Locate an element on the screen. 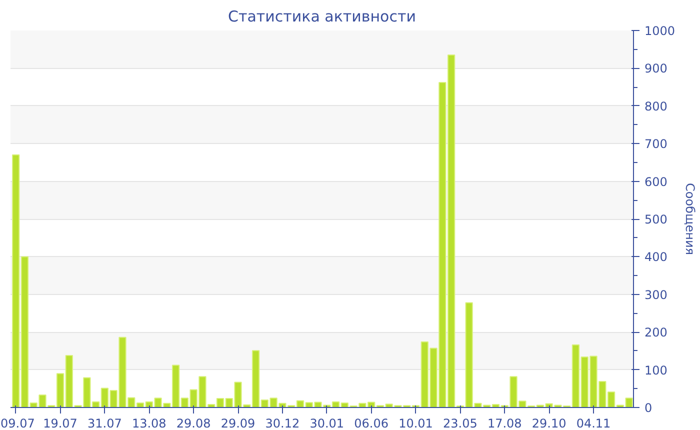 Image resolution: width=700 pixels, height=430 pixels. y-tick-label: 200 is located at coordinates (656, 333).